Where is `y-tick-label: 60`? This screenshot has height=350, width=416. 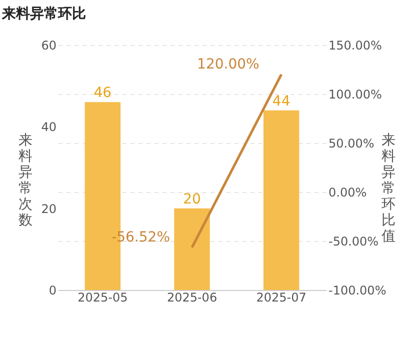
y-tick-label: 60 is located at coordinates (48, 45).